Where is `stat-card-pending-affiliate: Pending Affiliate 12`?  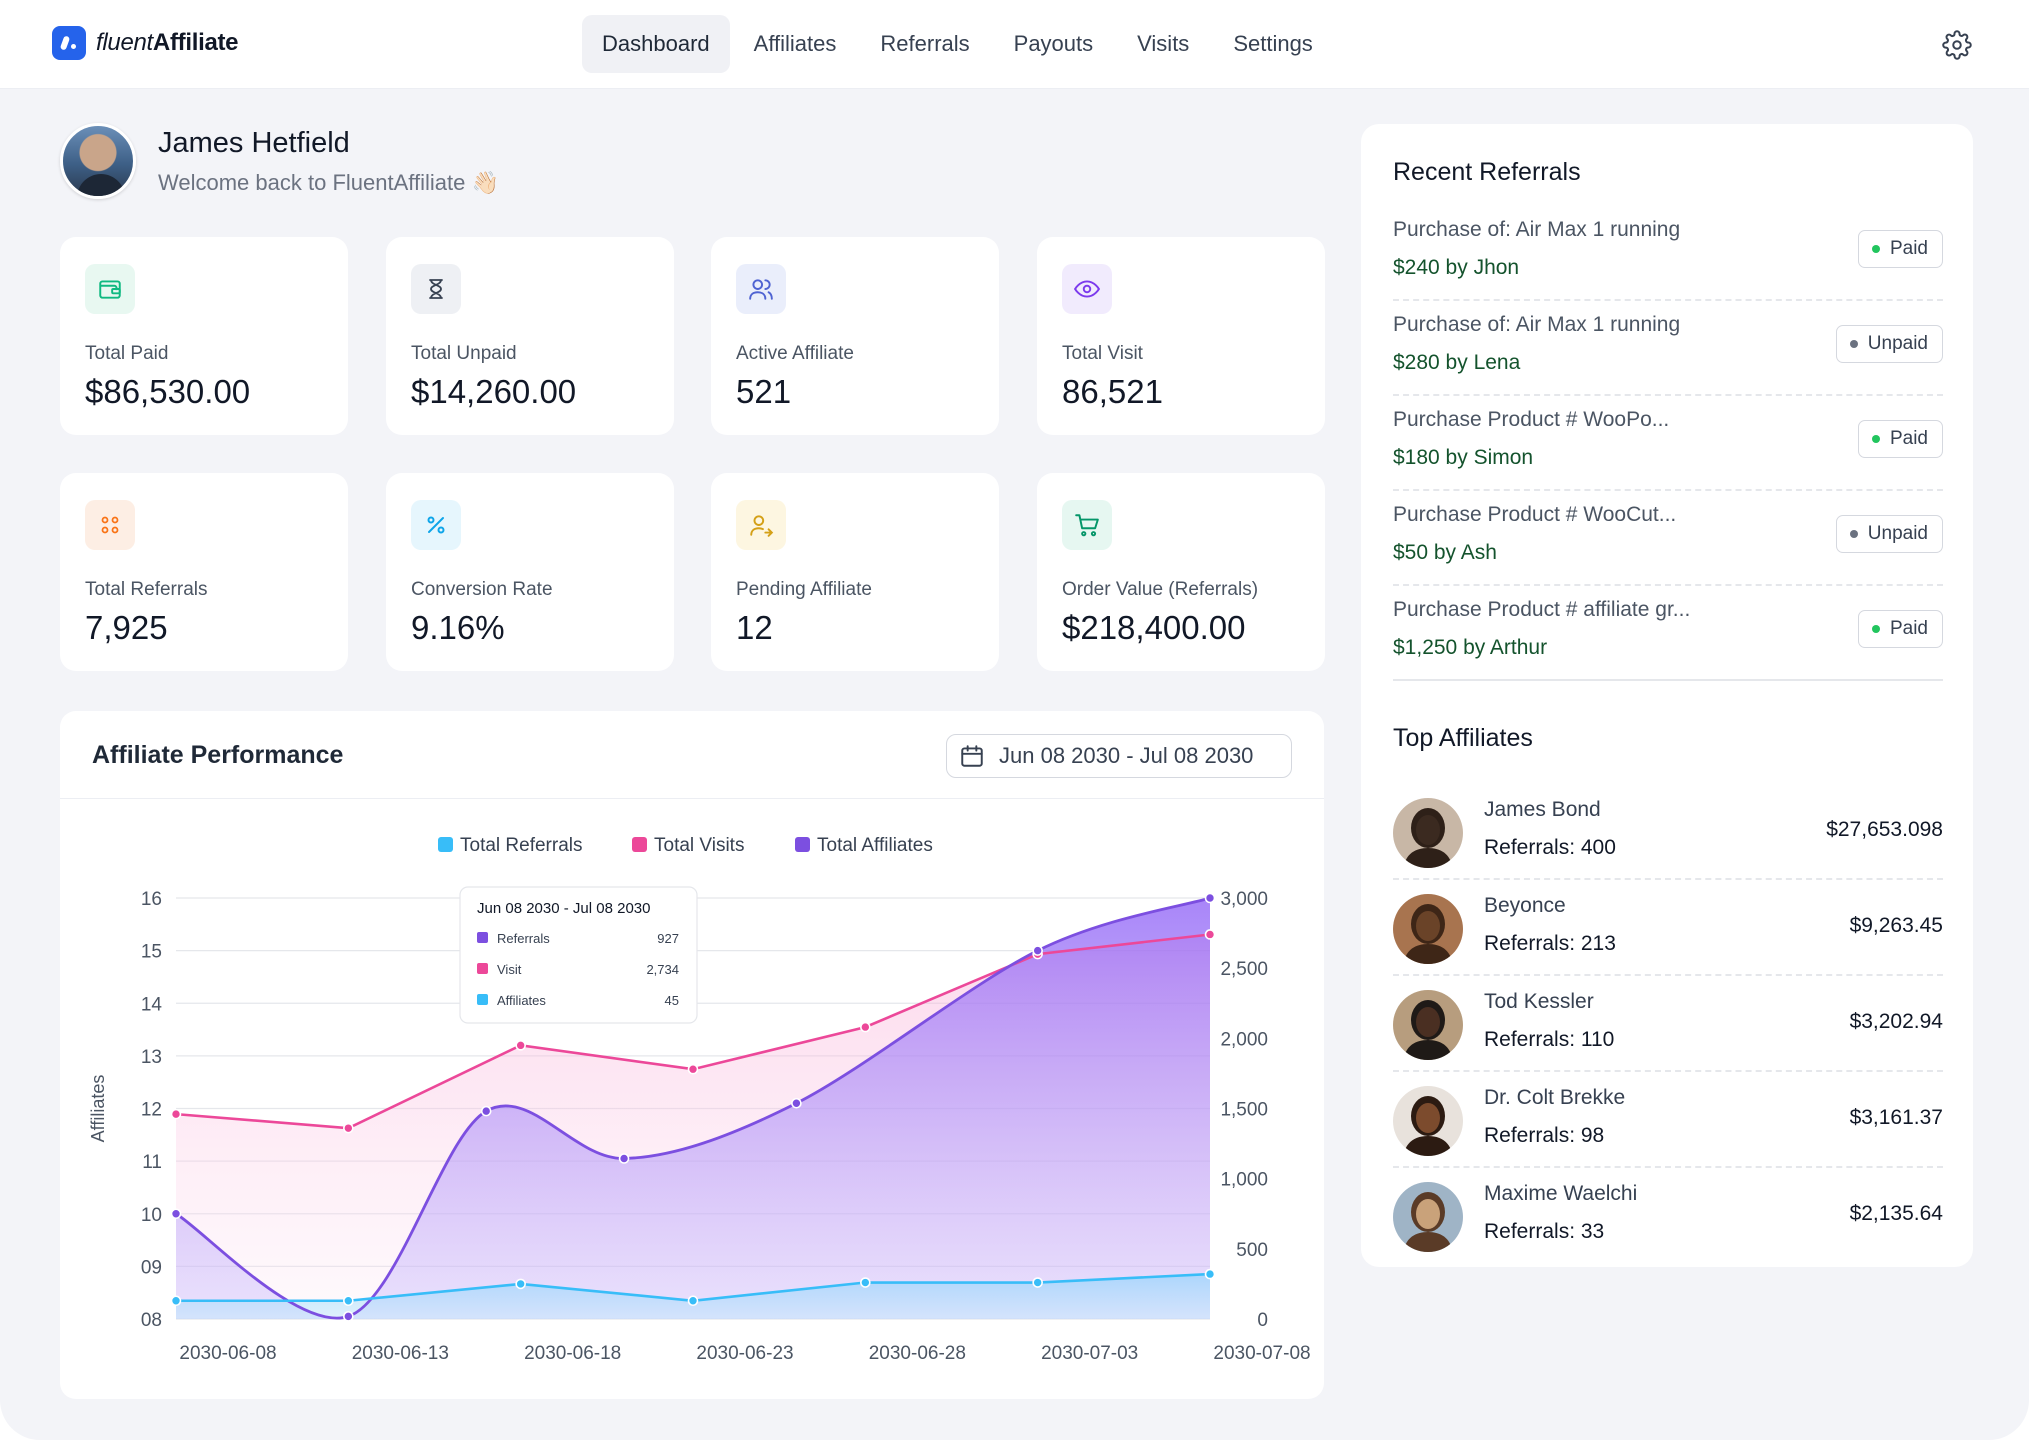 stat-card-pending-affiliate: Pending Affiliate 12 is located at coordinates (855, 572).